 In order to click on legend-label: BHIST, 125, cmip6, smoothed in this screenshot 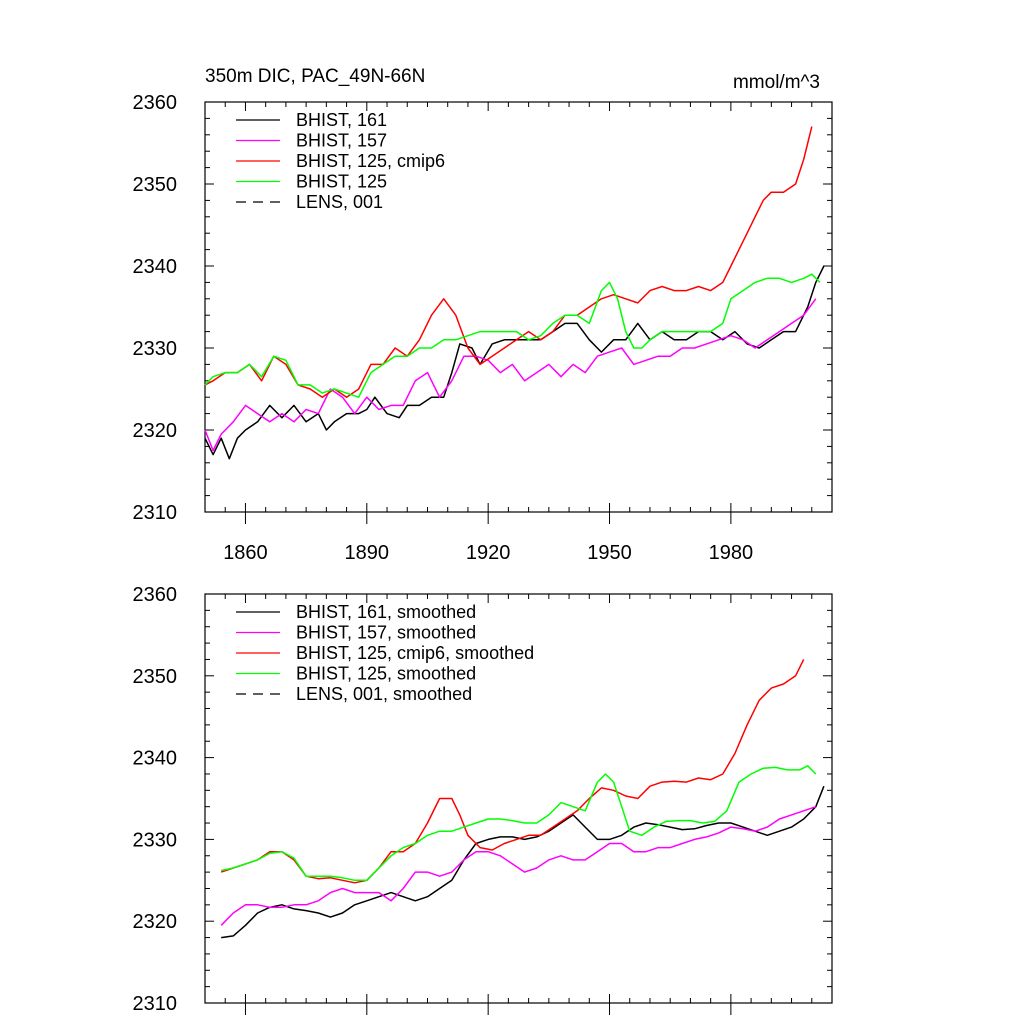, I will do `click(415, 653)`.